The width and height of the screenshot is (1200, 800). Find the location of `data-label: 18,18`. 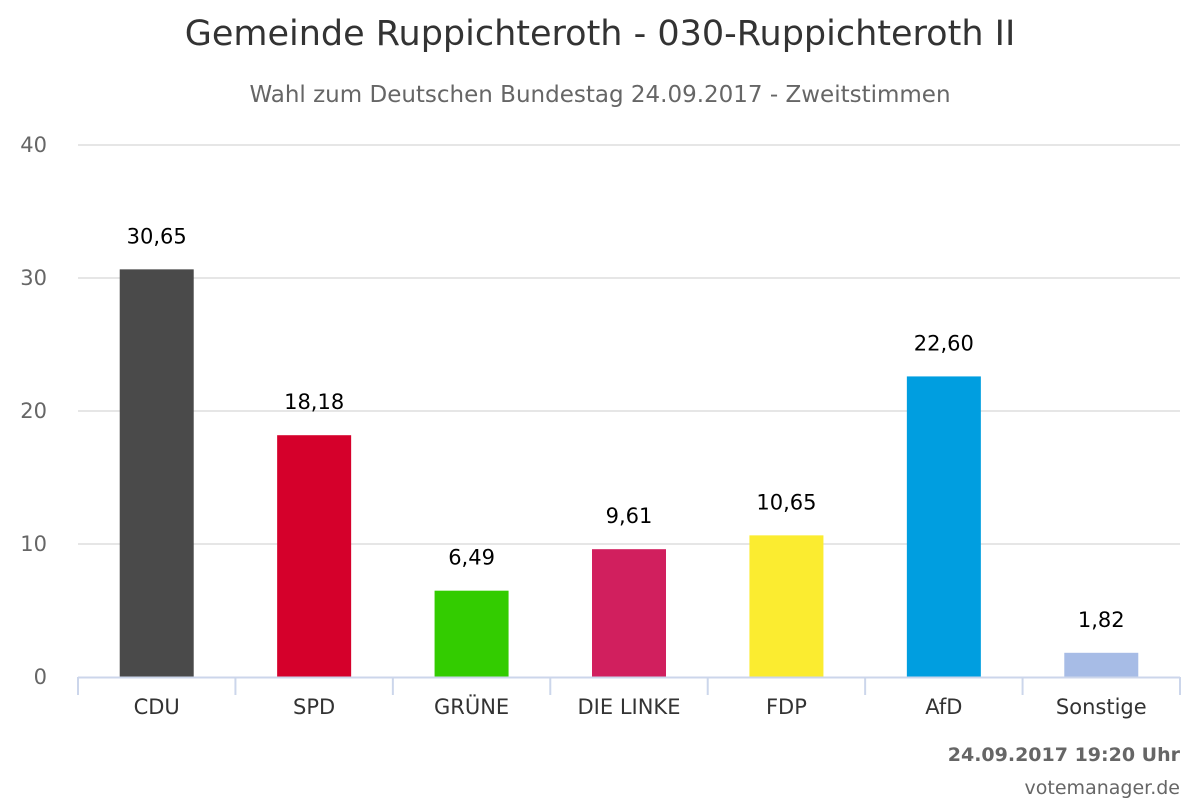

data-label: 18,18 is located at coordinates (314, 402).